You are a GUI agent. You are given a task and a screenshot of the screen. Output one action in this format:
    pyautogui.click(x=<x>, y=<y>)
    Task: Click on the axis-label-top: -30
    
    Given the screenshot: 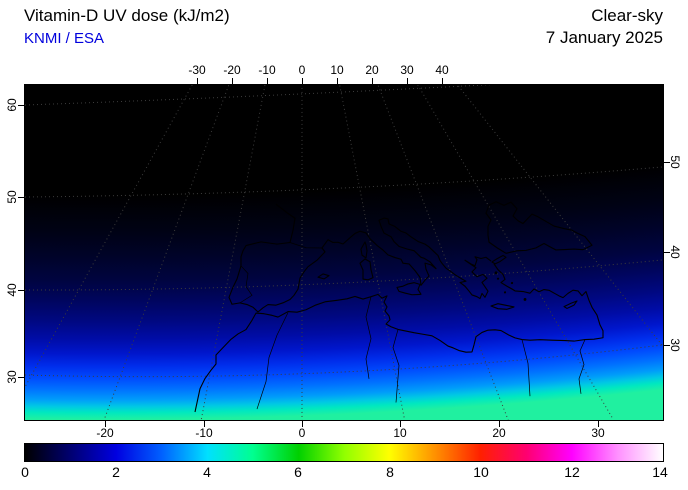 What is the action you would take?
    pyautogui.click(x=197, y=70)
    